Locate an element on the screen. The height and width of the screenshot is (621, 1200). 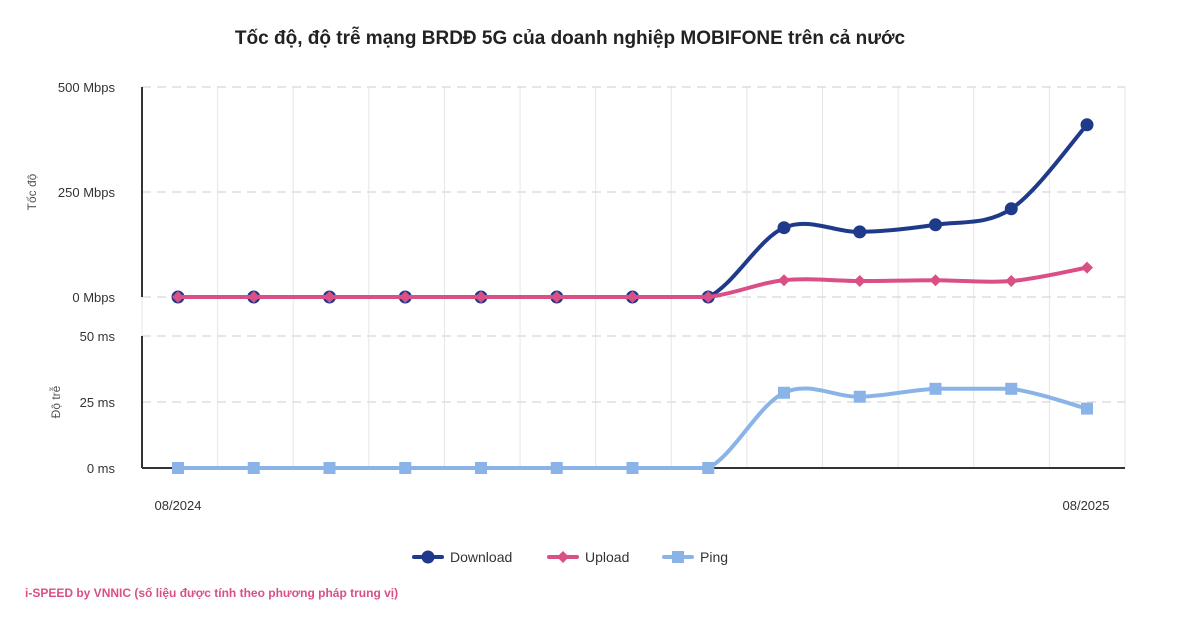
series-line-ping is located at coordinates (632, 428).